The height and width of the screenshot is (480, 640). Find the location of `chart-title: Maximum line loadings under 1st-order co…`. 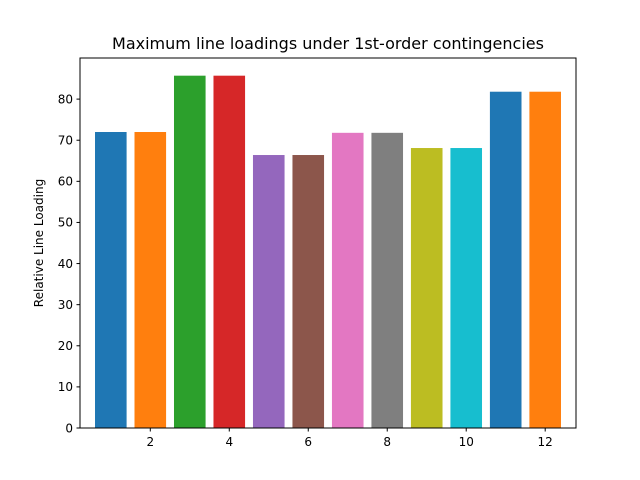

chart-title: Maximum line loadings under 1st-order co… is located at coordinates (328, 43).